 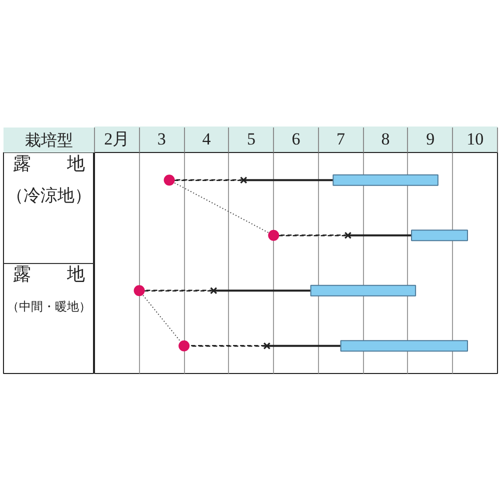 What do you see at coordinates (49, 140) in the screenshot?
I see `y-axis-title: 栽培型` at bounding box center [49, 140].